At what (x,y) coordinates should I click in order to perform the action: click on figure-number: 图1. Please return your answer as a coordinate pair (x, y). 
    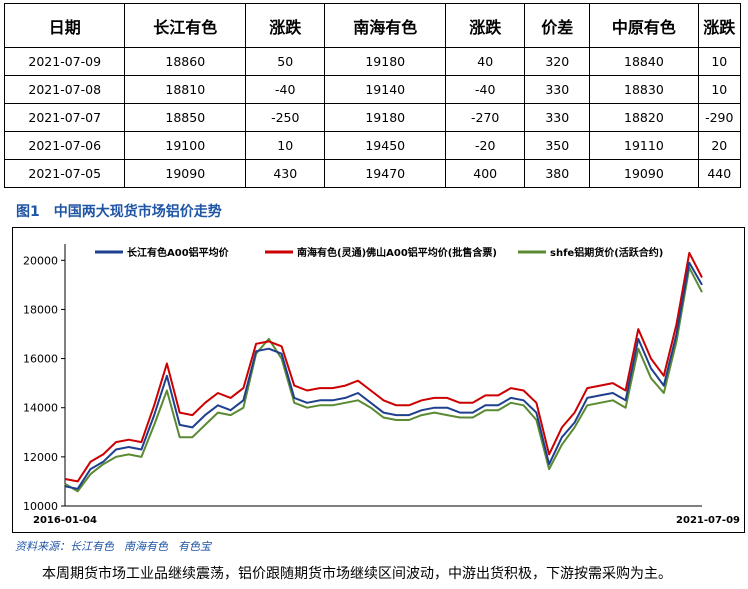
    Looking at the image, I should click on (28, 212).